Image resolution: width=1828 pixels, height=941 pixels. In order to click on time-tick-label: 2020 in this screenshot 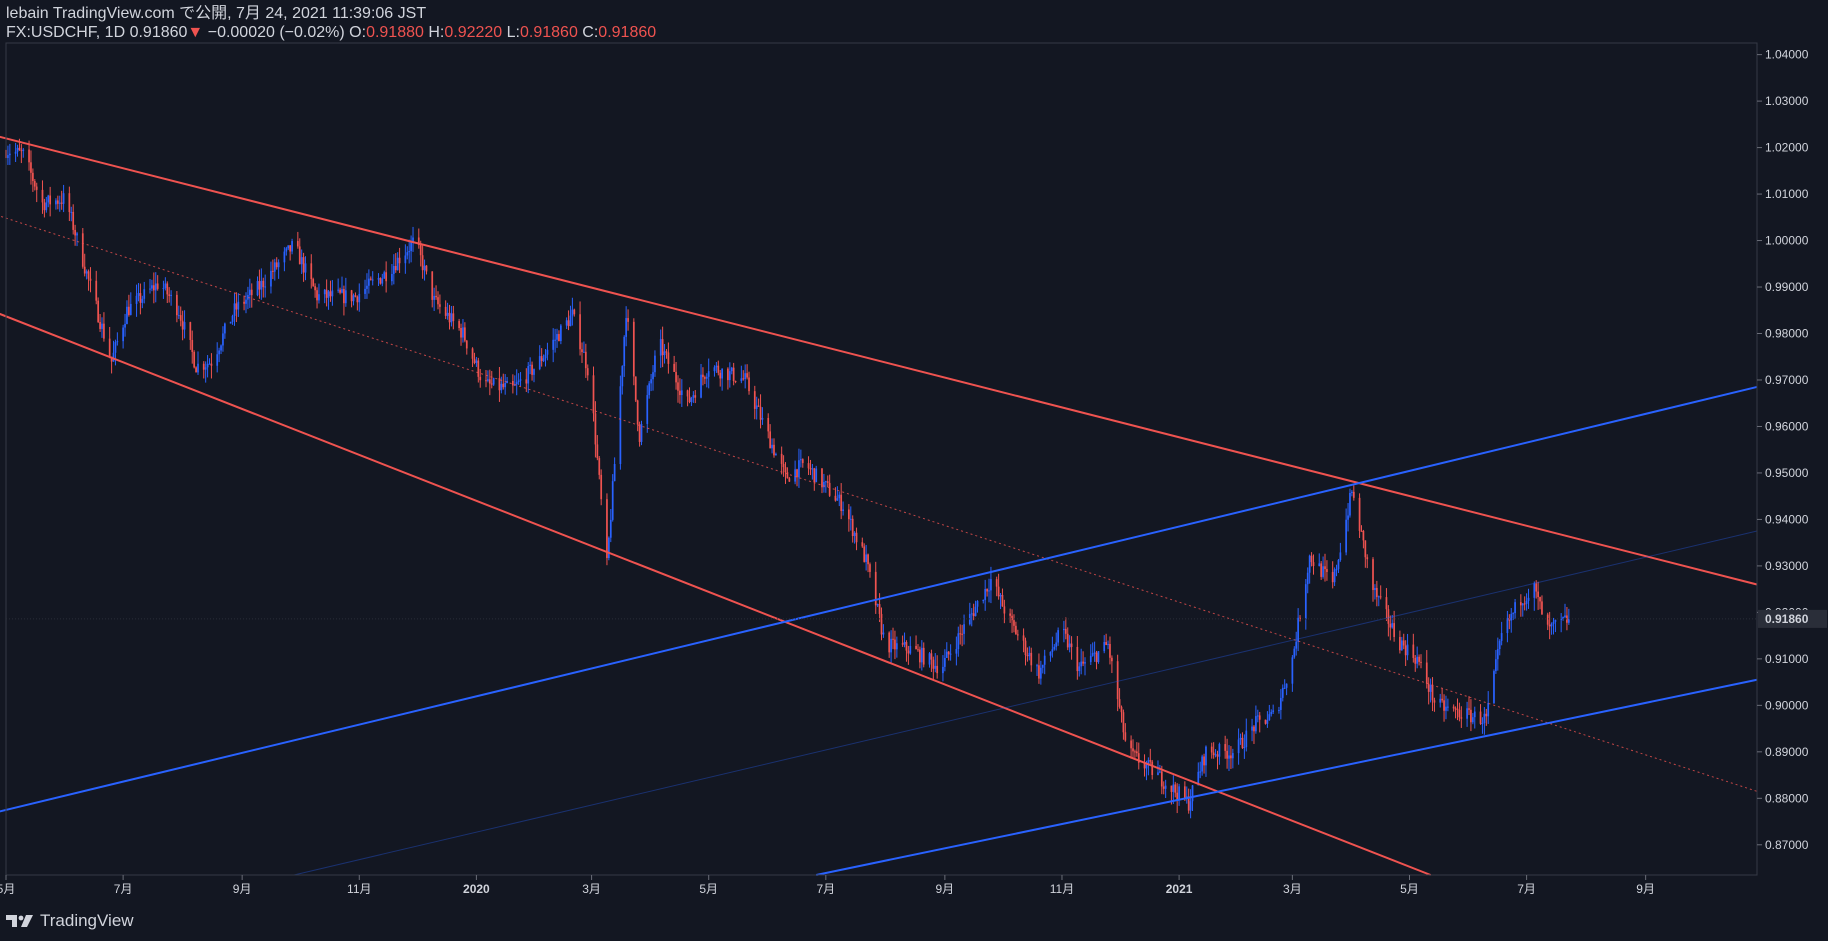, I will do `click(476, 889)`.